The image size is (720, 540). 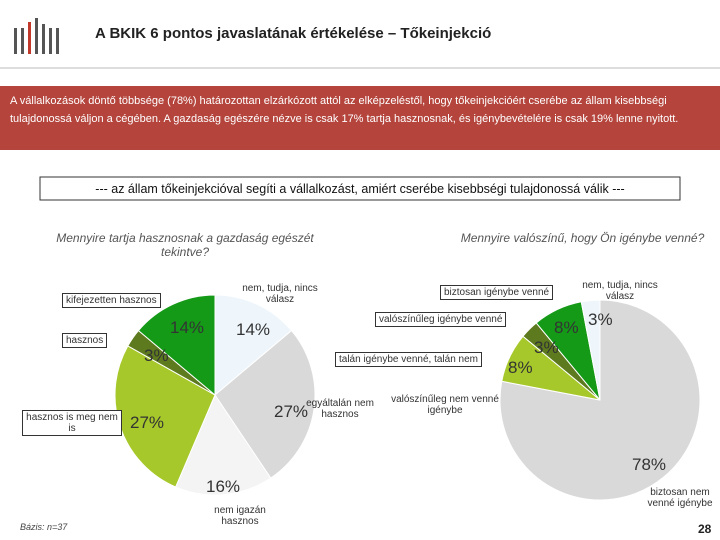 I want to click on summary-banner, so click(x=360, y=118).